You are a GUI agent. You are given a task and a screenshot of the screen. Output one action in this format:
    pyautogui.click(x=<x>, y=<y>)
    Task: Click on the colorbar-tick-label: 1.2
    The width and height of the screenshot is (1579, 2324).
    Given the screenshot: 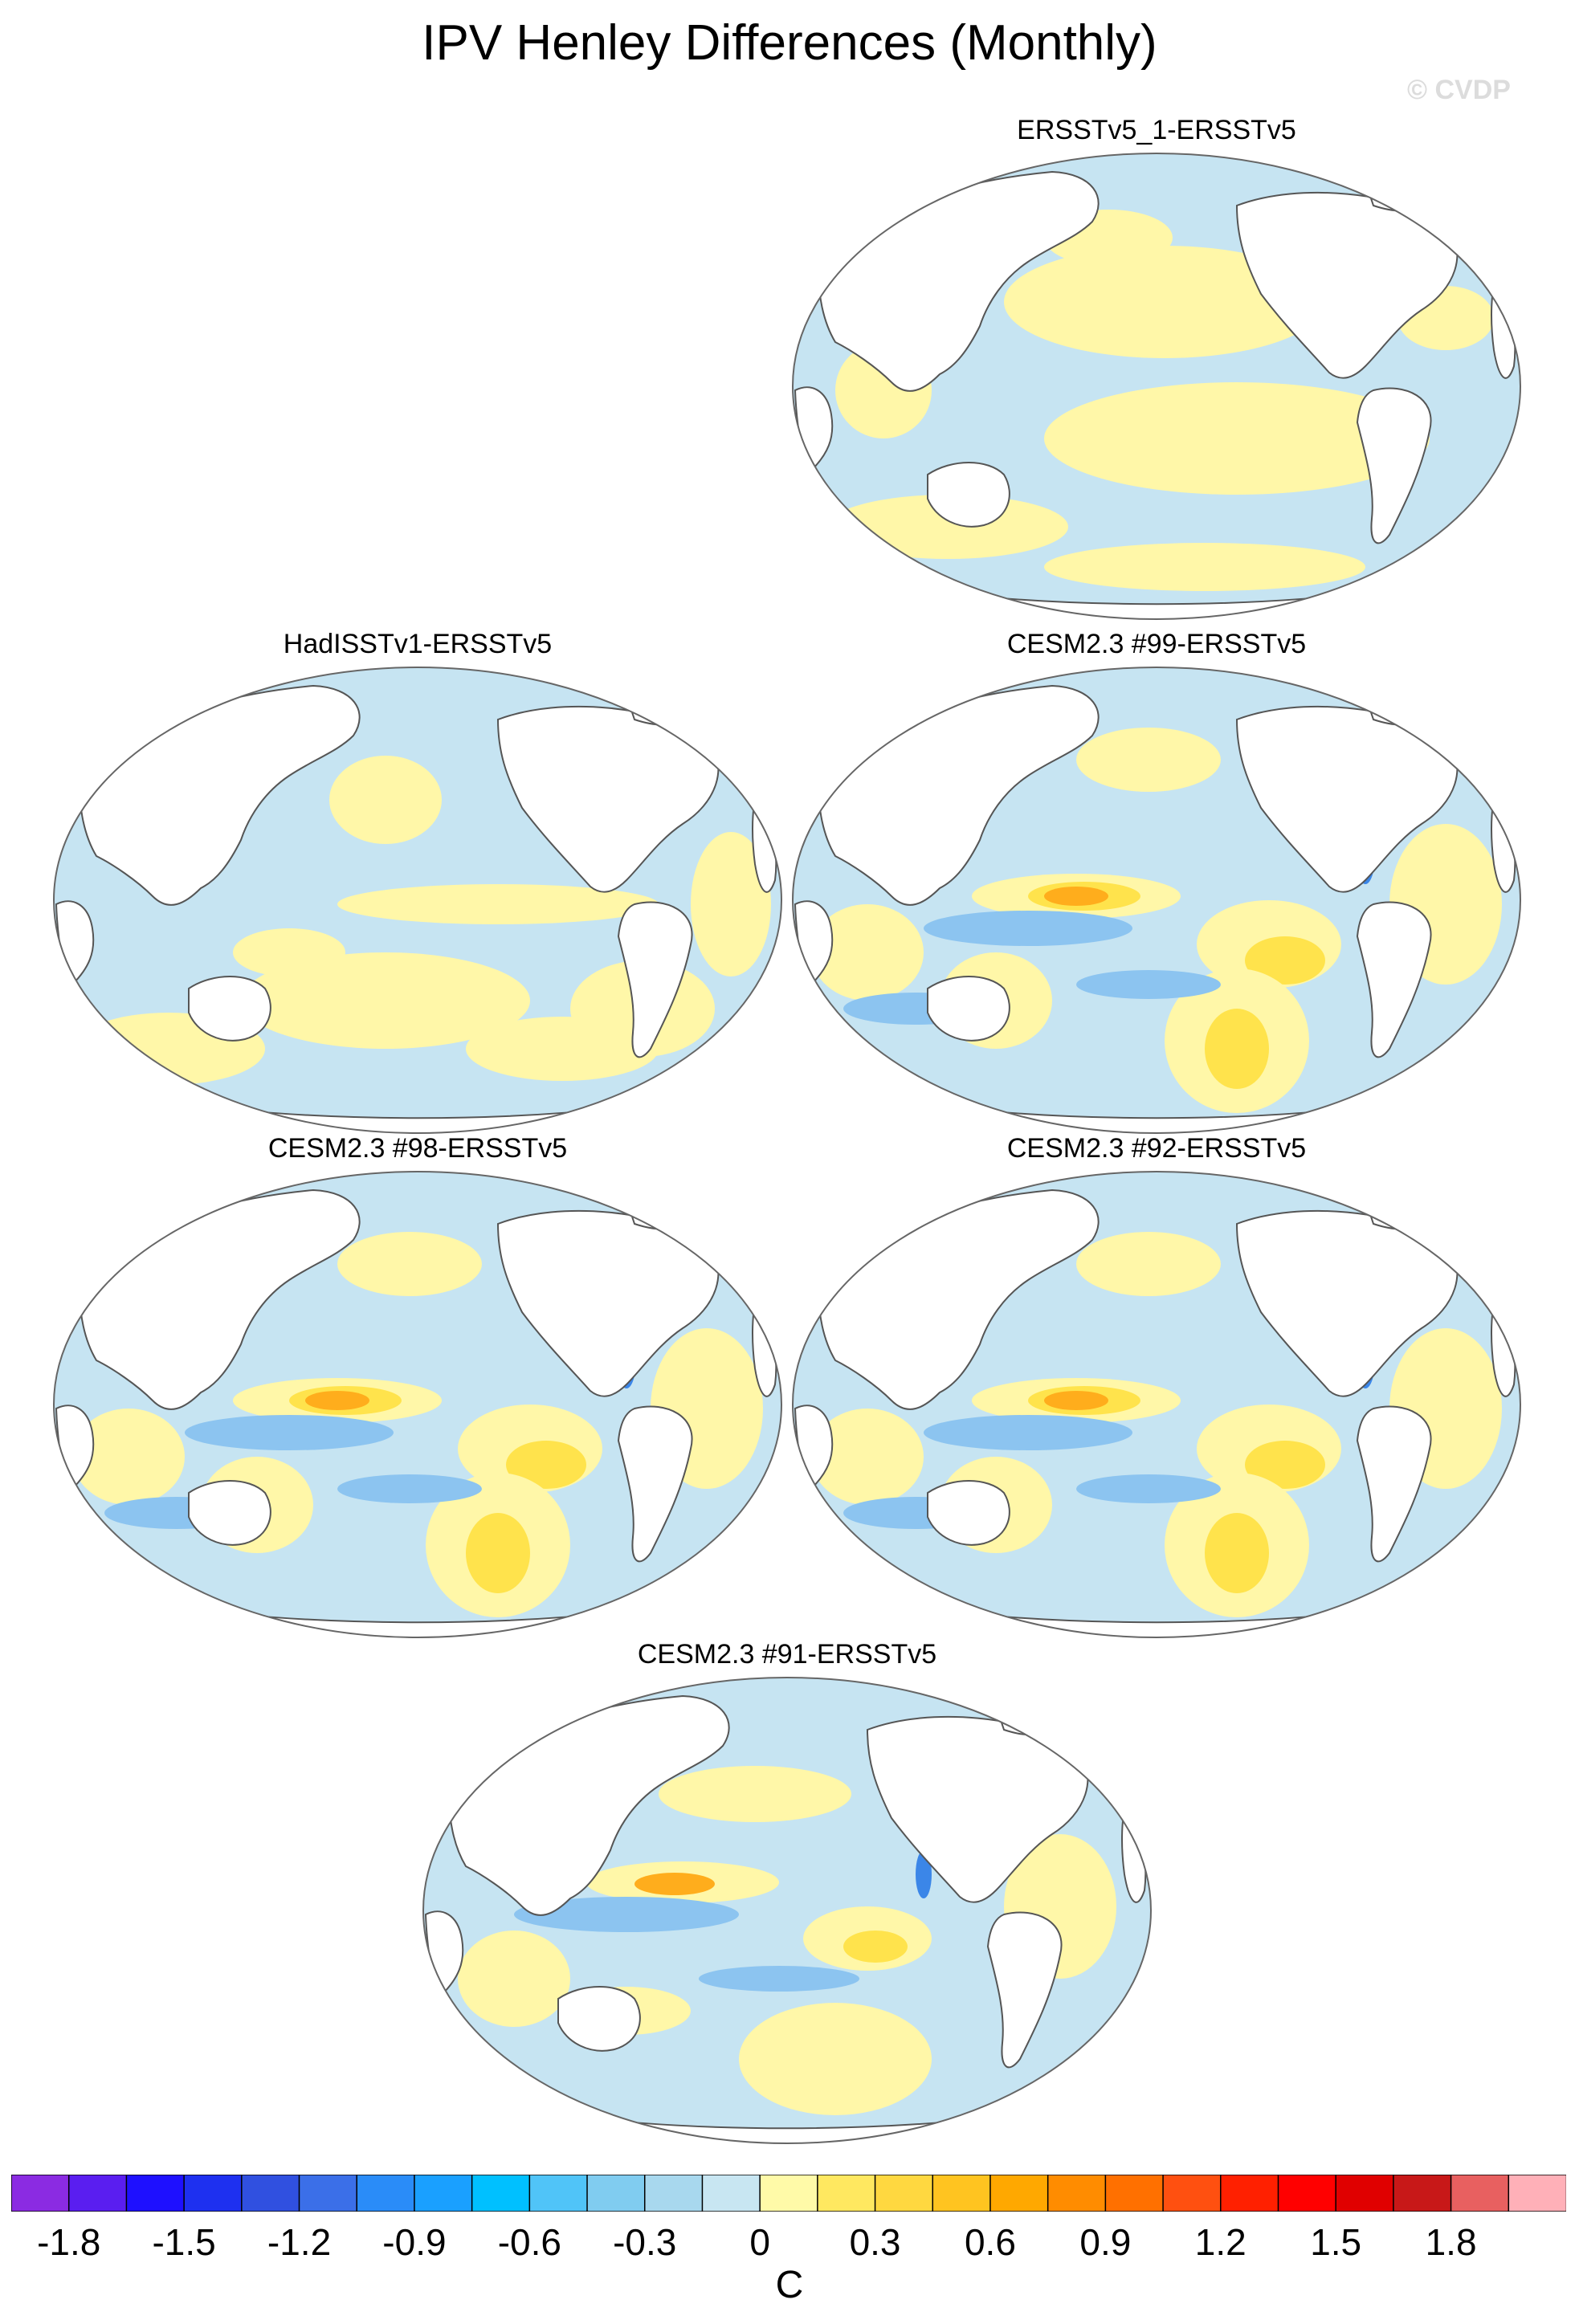 What is the action you would take?
    pyautogui.click(x=1220, y=2242)
    